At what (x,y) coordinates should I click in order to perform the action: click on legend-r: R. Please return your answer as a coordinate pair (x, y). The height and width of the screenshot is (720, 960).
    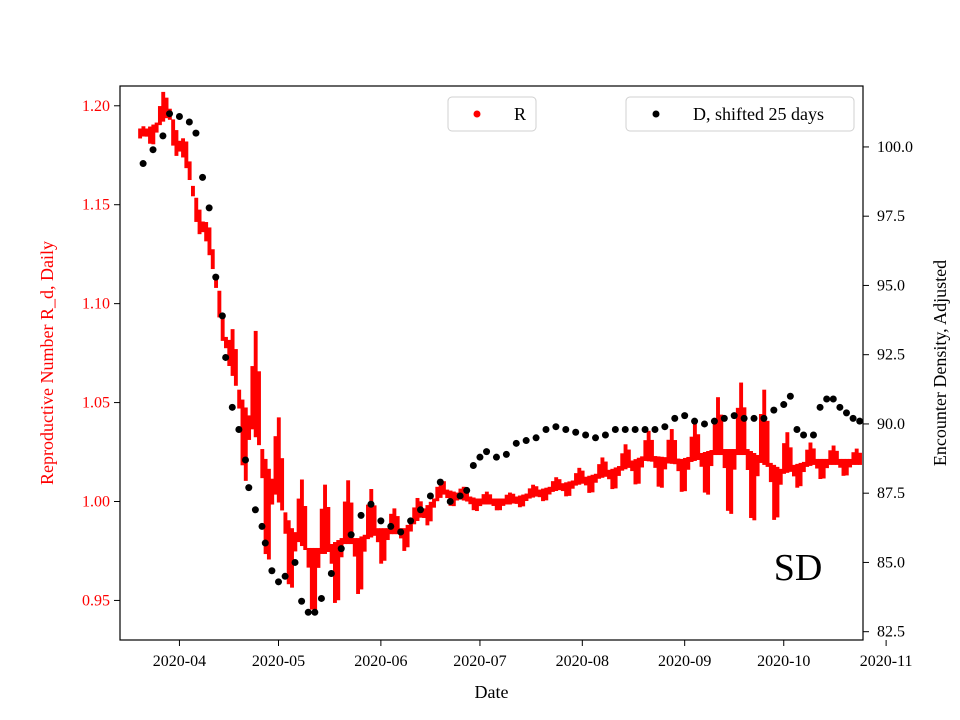
    Looking at the image, I should click on (492, 114).